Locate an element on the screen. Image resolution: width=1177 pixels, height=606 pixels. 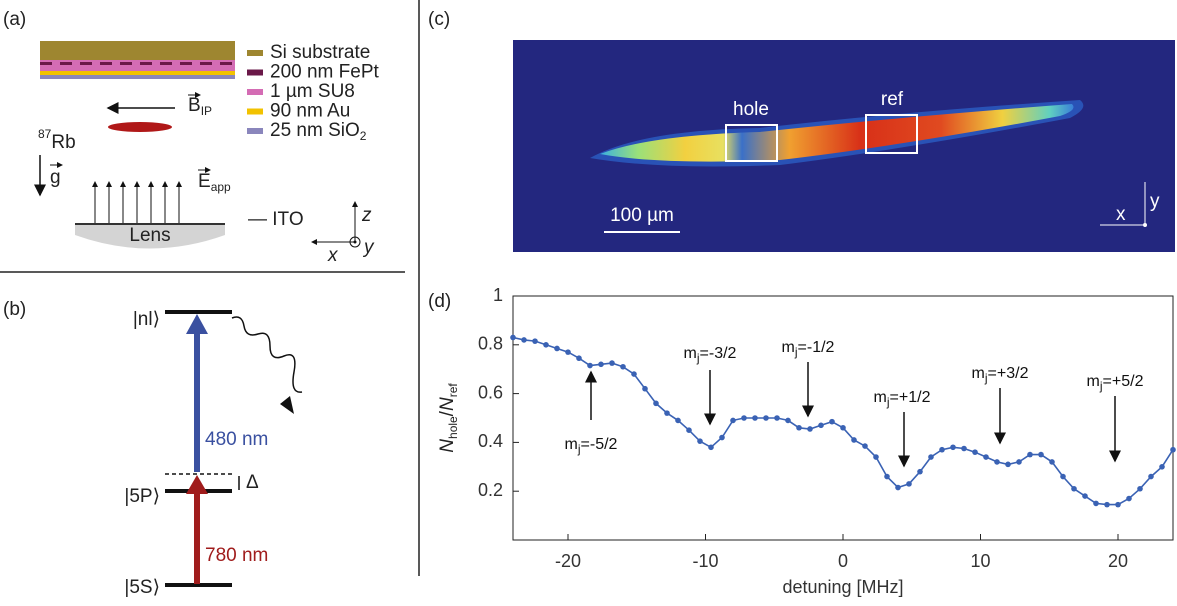
blue-label: 480 nm is located at coordinates (236, 439).